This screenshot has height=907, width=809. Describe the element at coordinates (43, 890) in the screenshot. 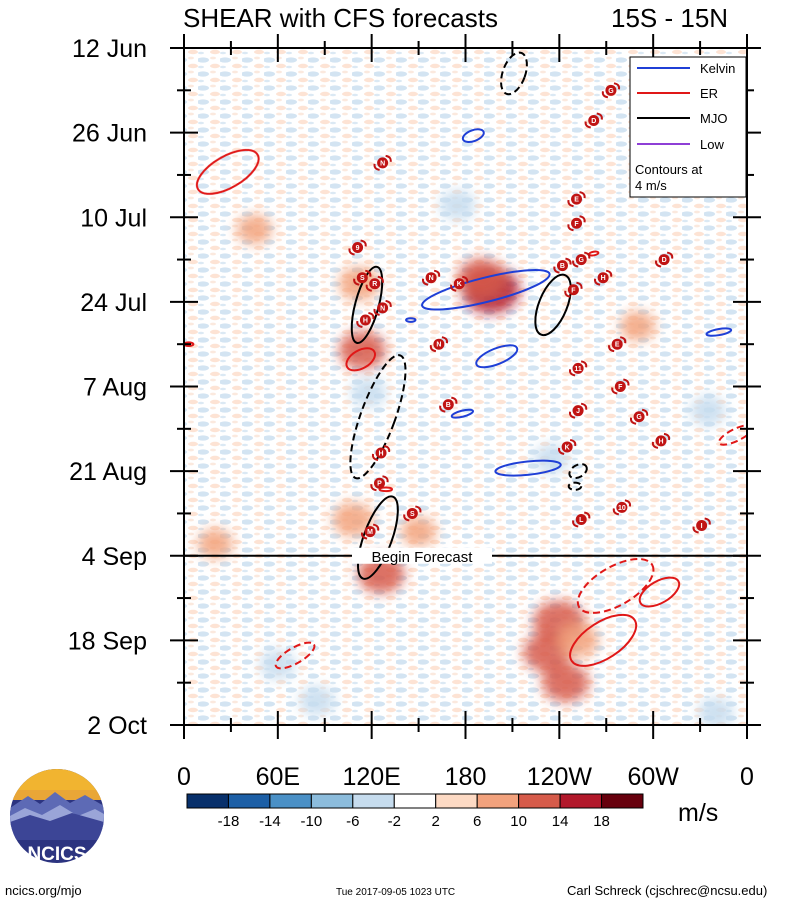

I see `footer-site-link: ncics.org/mjo` at that location.